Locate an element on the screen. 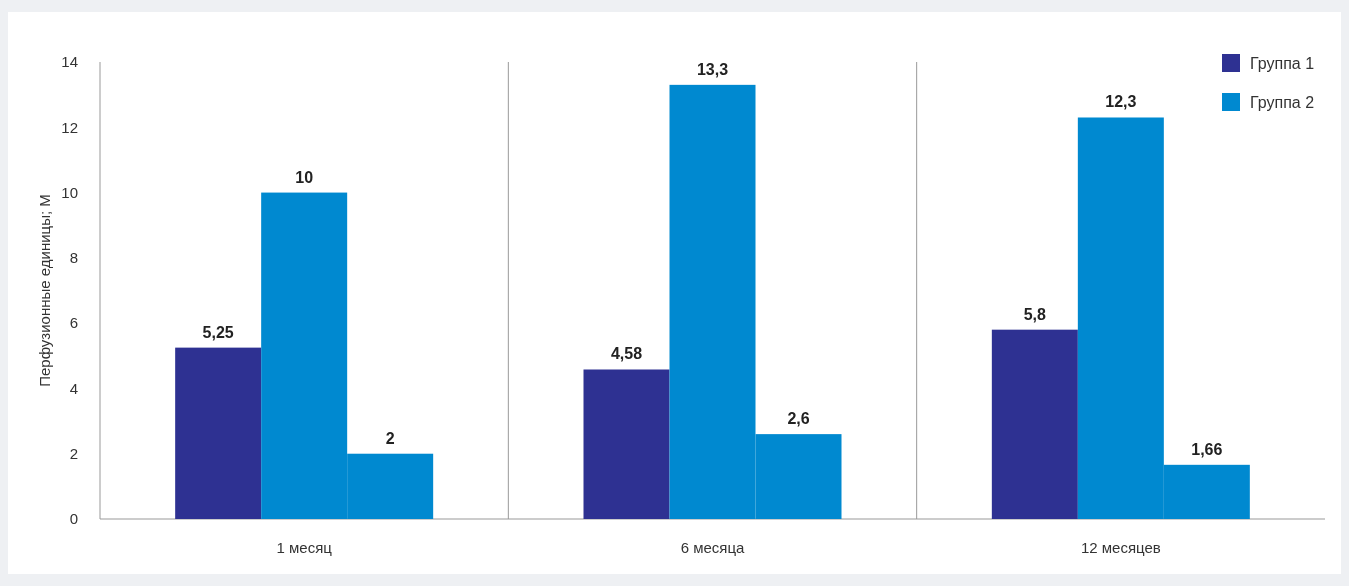 Image resolution: width=1349 pixels, height=586 pixels. data-label: 12,3 is located at coordinates (1121, 102).